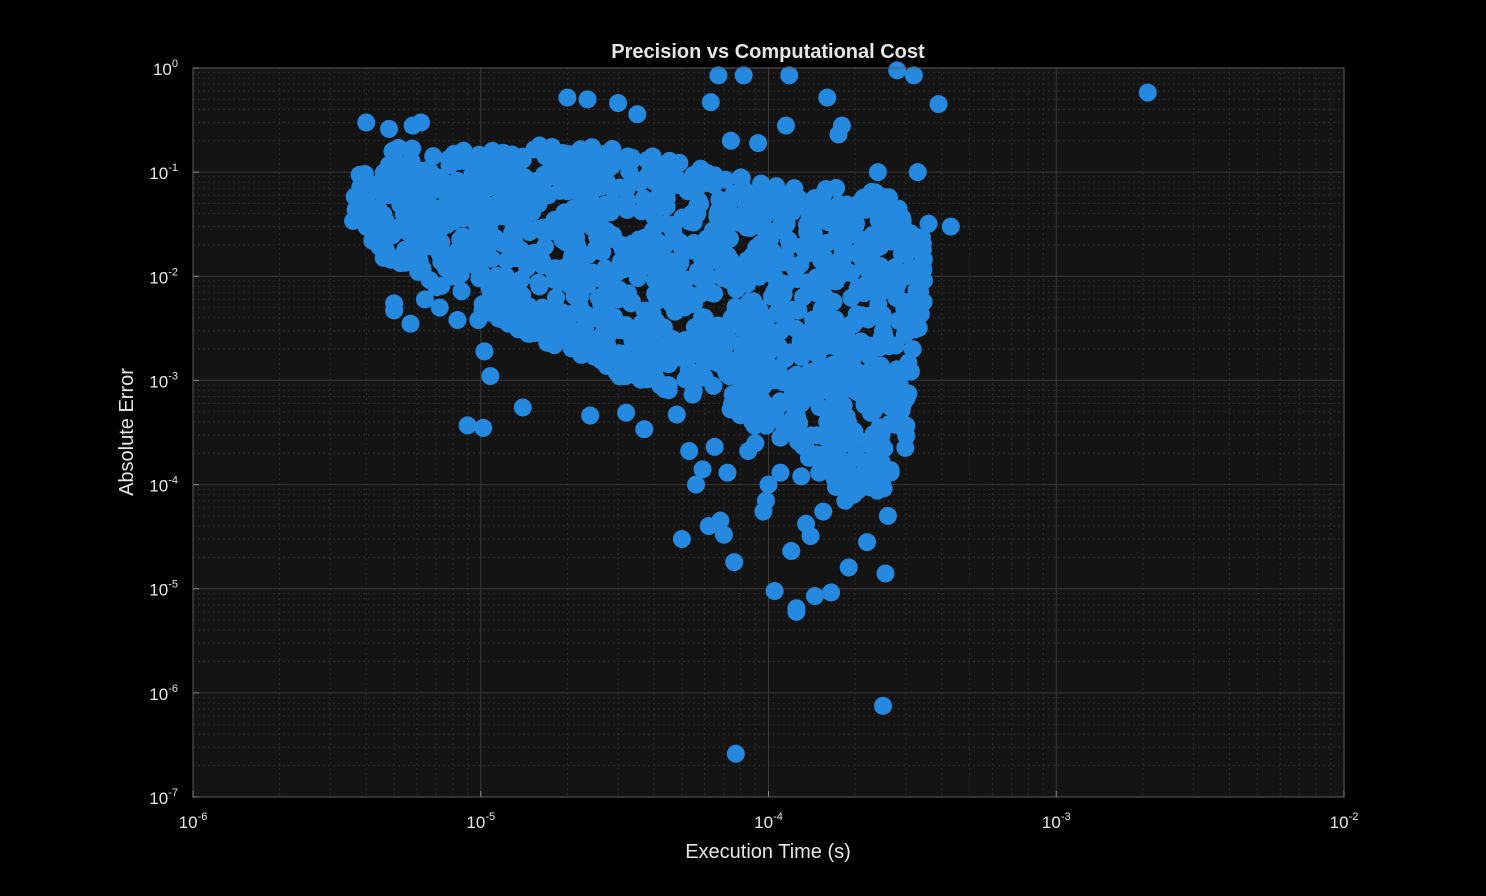 Image resolution: width=1486 pixels, height=896 pixels. Describe the element at coordinates (163, 276) in the screenshot. I see `y-tick-label: 10⁻²` at that location.